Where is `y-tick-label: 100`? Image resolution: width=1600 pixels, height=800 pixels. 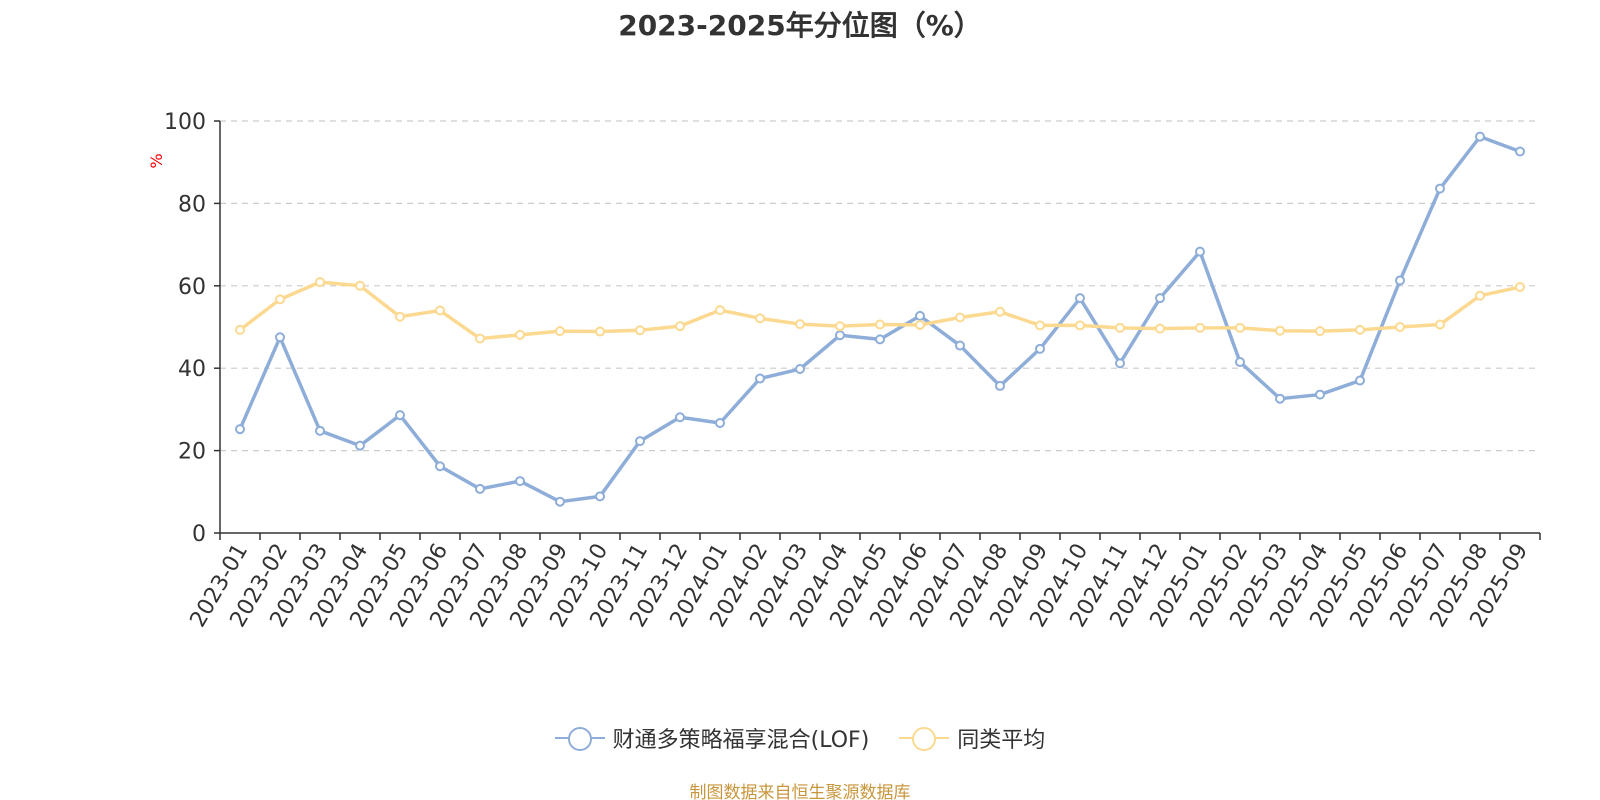 y-tick-label: 100 is located at coordinates (185, 122).